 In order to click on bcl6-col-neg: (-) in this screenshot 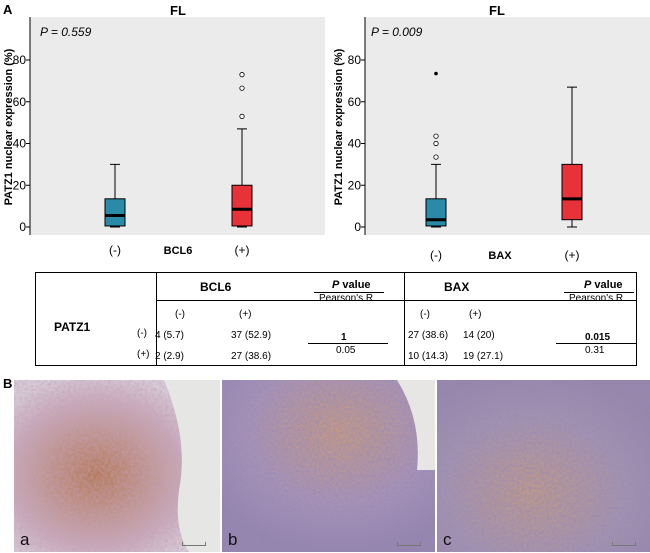, I will do `click(180, 314)`.